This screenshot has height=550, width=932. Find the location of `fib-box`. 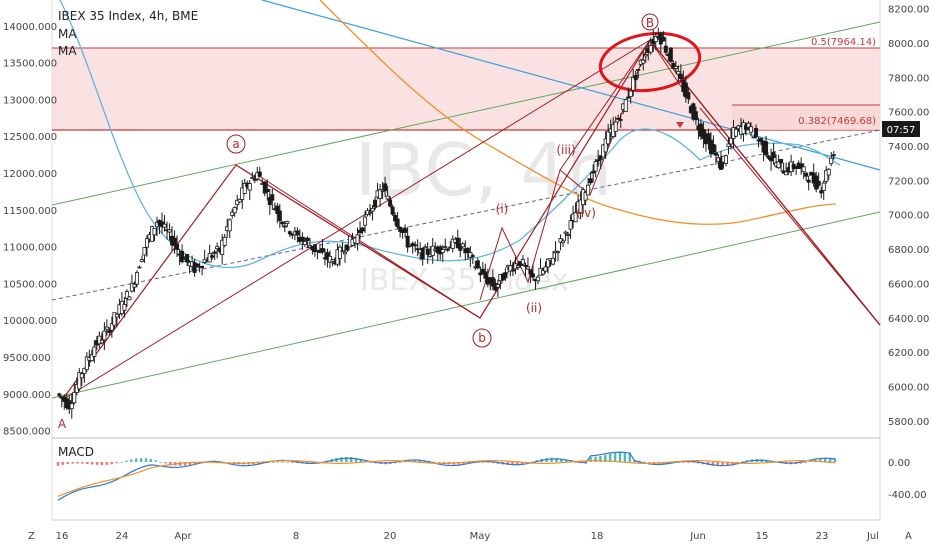

fib-box is located at coordinates (806, 117).